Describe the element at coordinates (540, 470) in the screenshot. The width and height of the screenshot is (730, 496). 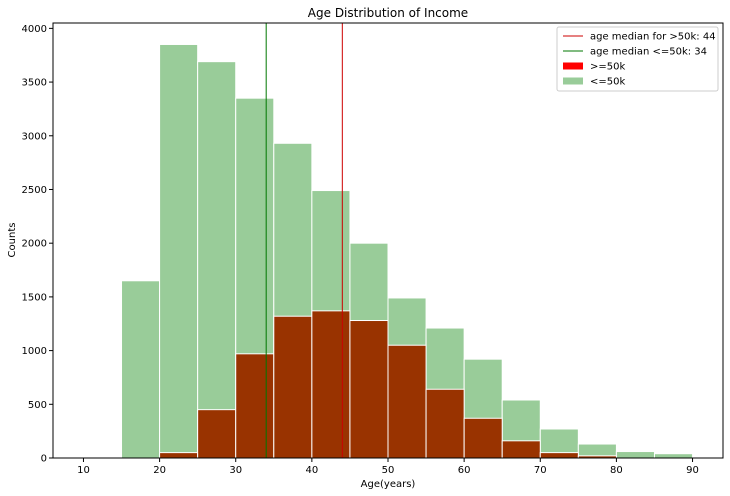
I see `x-tick-label: 70` at that location.